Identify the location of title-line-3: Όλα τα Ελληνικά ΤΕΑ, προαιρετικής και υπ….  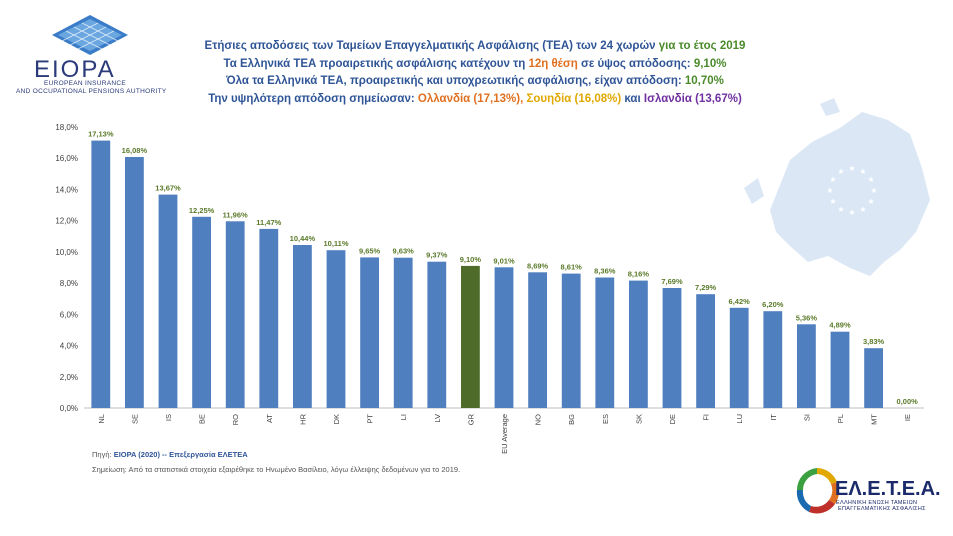
(475, 81).